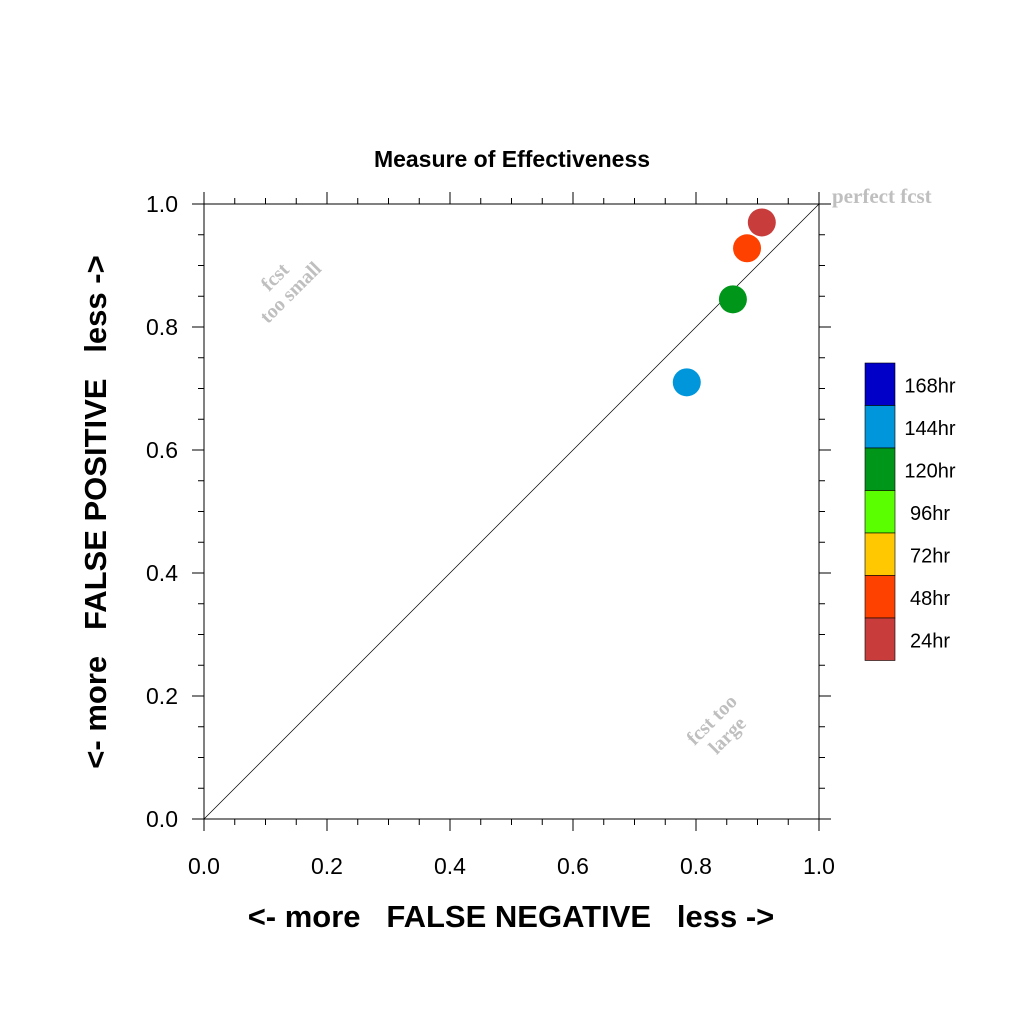  Describe the element at coordinates (732, 299) in the screenshot. I see `point-120hr` at that location.